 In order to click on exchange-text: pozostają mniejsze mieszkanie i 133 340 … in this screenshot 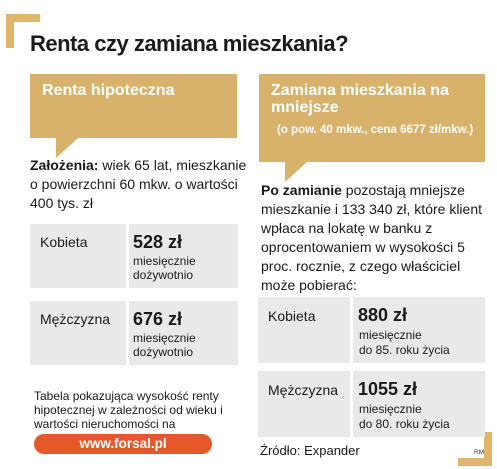, I will do `click(371, 237)`.